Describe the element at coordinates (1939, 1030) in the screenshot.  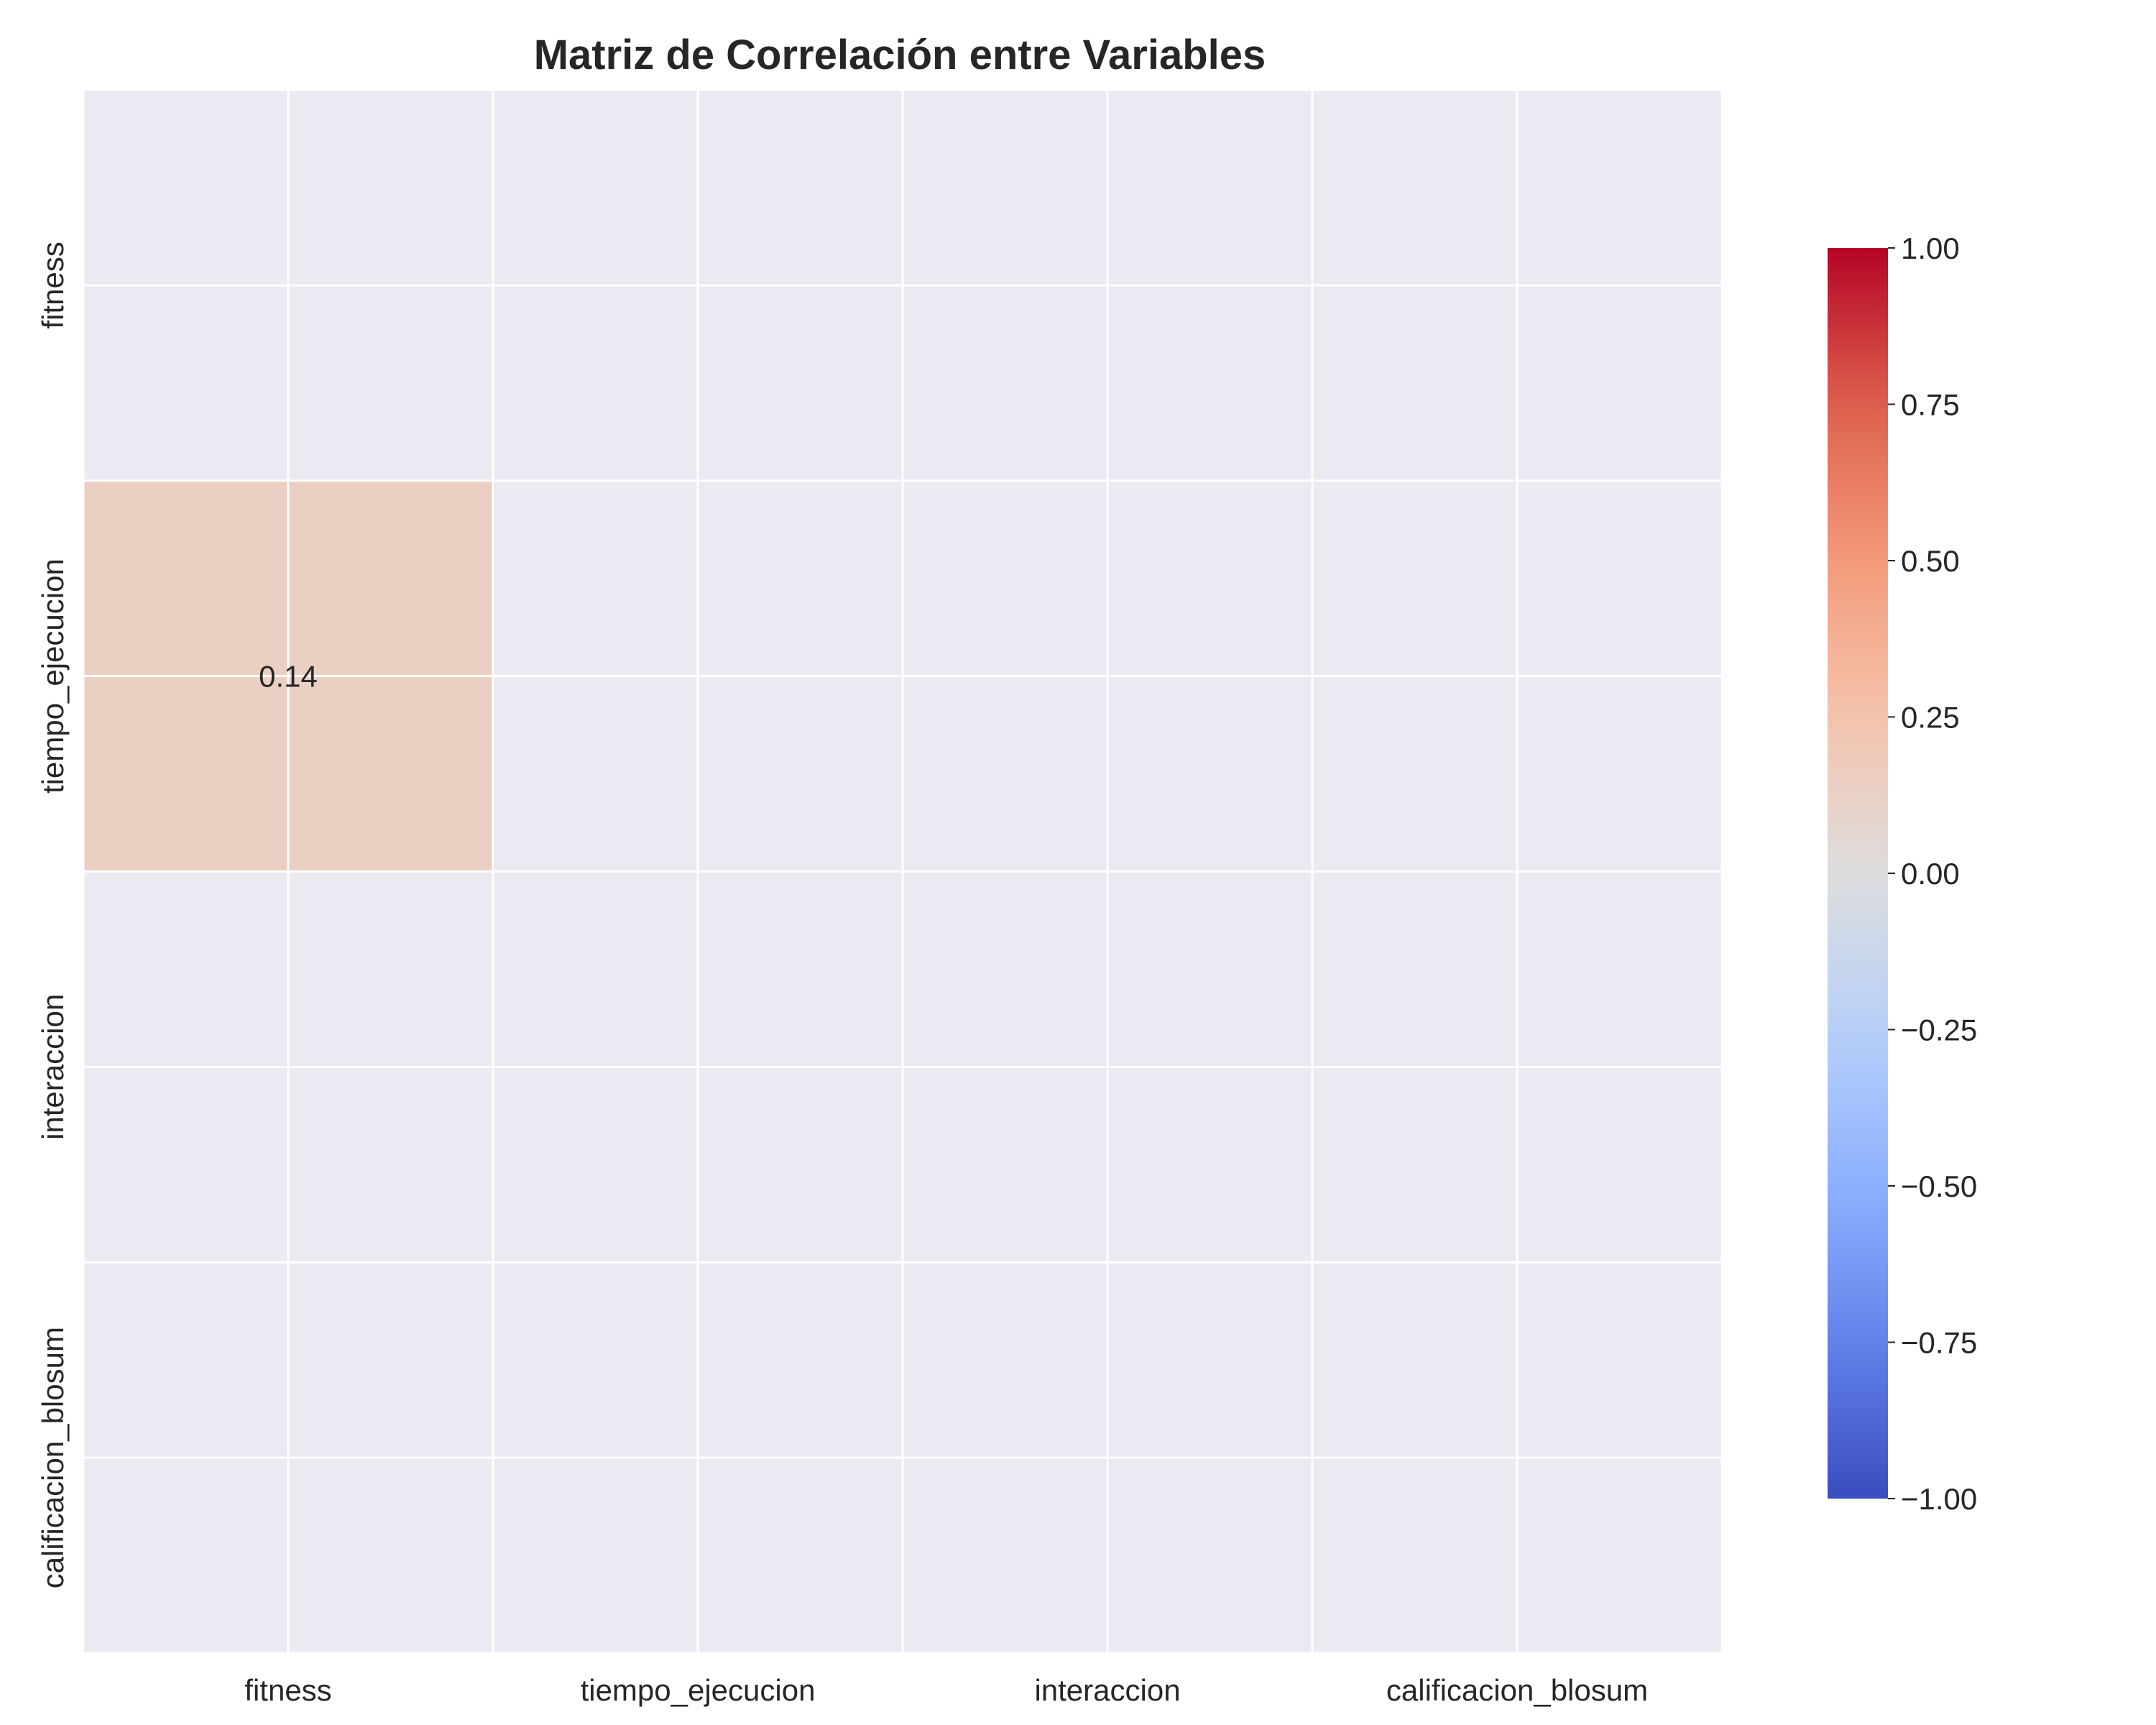
I see `colorbar-tick-label: −0.25` at that location.